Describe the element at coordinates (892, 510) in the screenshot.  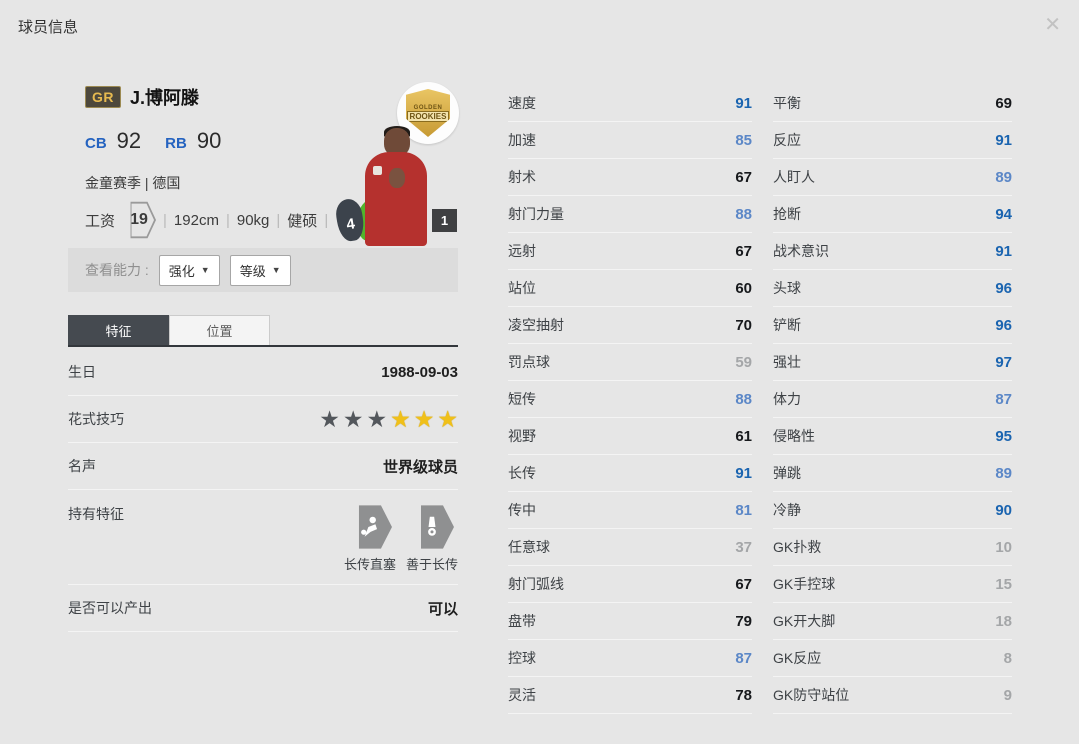
I see `stat-row: 冷静 90` at that location.